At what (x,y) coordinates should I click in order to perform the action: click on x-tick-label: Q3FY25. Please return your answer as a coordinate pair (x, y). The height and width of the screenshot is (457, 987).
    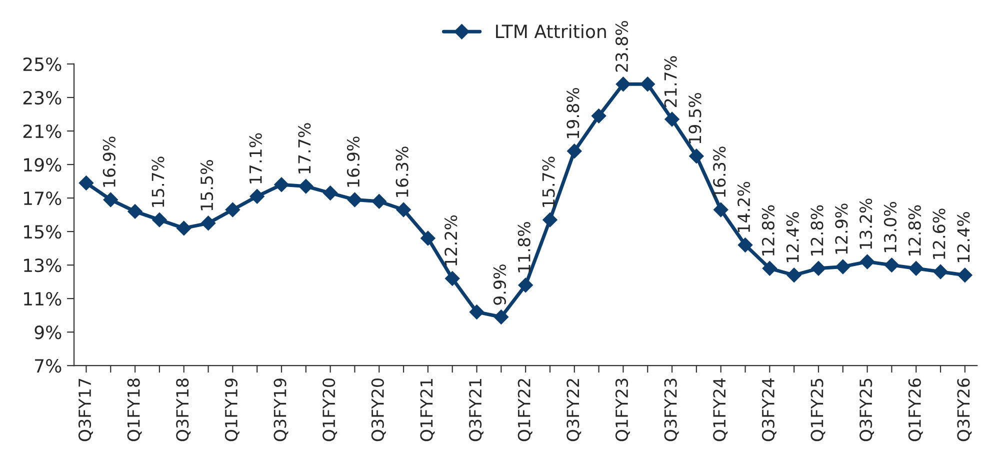
    Looking at the image, I should click on (867, 410).